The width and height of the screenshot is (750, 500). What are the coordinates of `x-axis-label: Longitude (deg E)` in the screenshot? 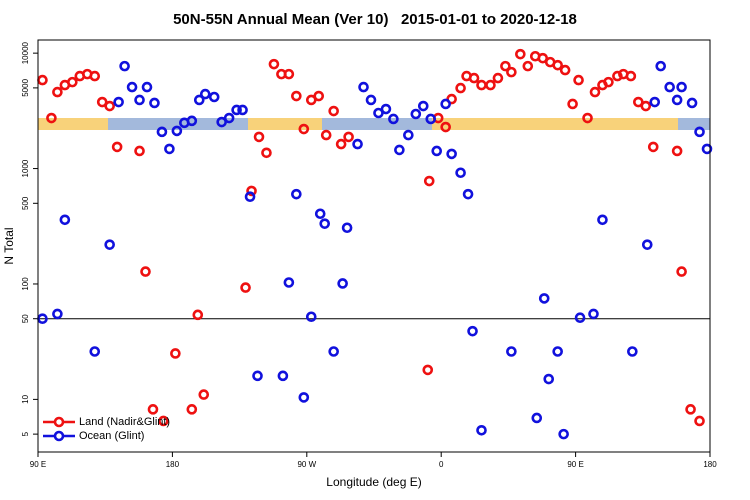 It's located at (373, 482).